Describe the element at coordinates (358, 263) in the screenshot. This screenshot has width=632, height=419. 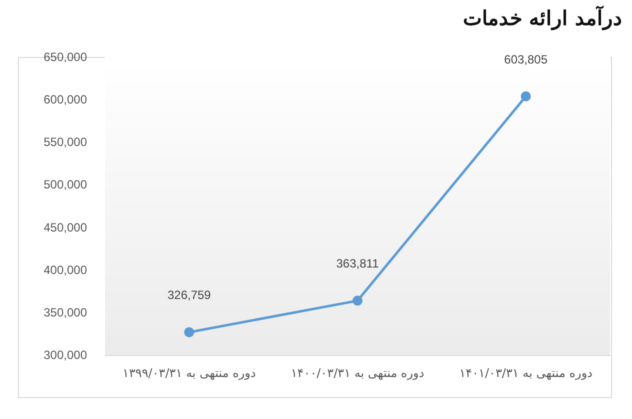
I see `data-label: 363,811` at that location.